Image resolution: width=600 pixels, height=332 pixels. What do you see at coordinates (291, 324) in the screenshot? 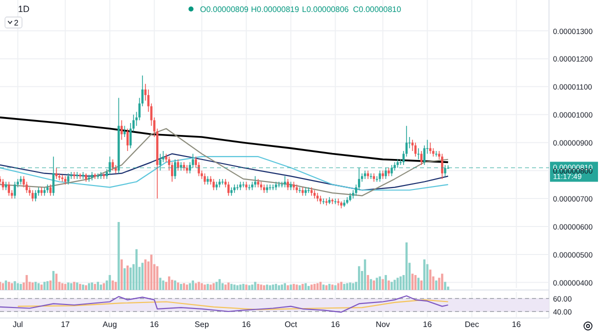
I see `x-tick-label: Oct` at bounding box center [291, 324].